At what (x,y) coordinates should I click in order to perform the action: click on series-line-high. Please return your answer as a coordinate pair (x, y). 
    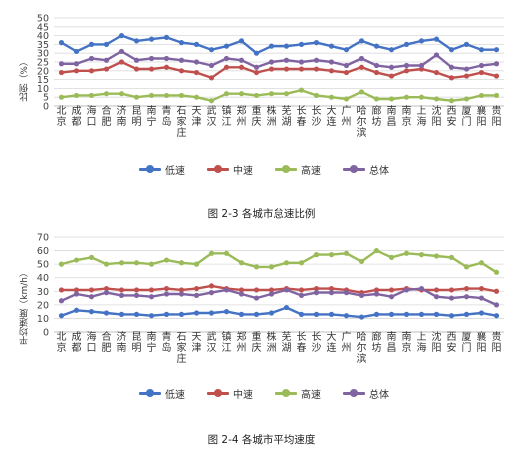
    Looking at the image, I should click on (279, 261).